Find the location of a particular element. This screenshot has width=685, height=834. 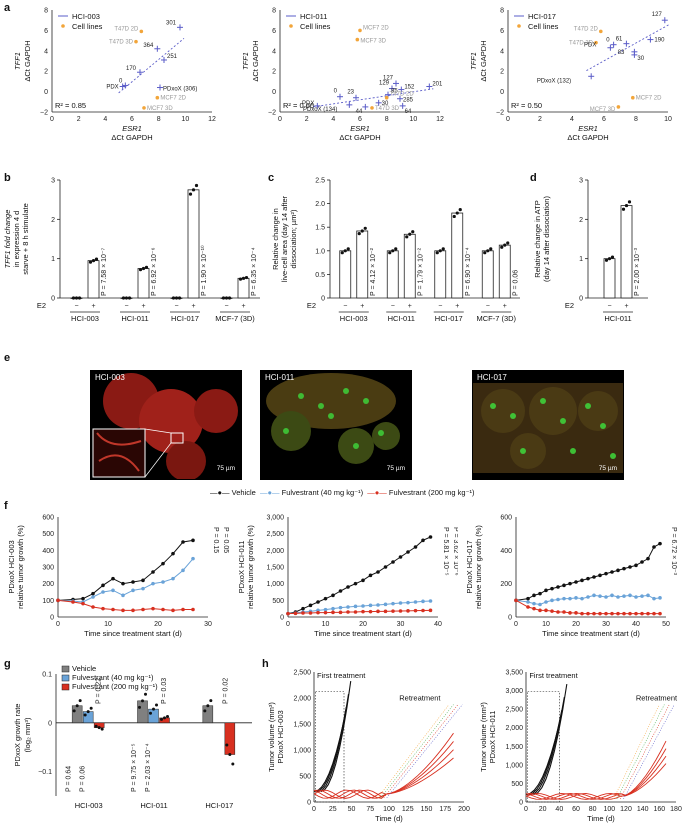

retreatment-guide is located at coordinates (413, 751).